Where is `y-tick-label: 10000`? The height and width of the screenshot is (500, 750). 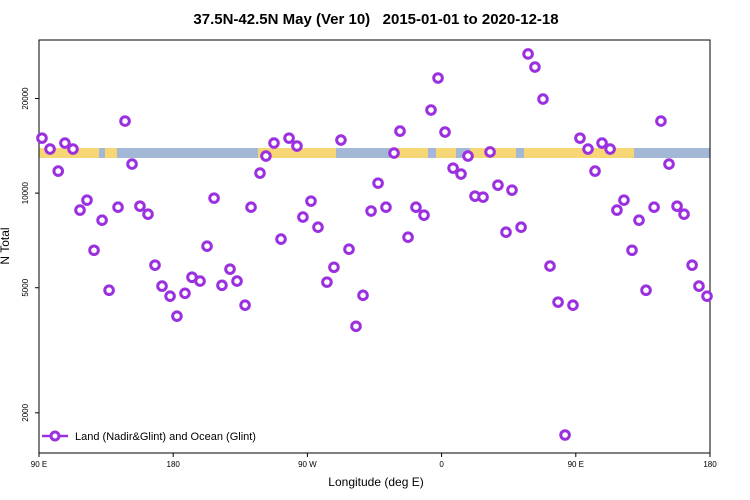
y-tick-label: 10000 is located at coordinates (25, 192).